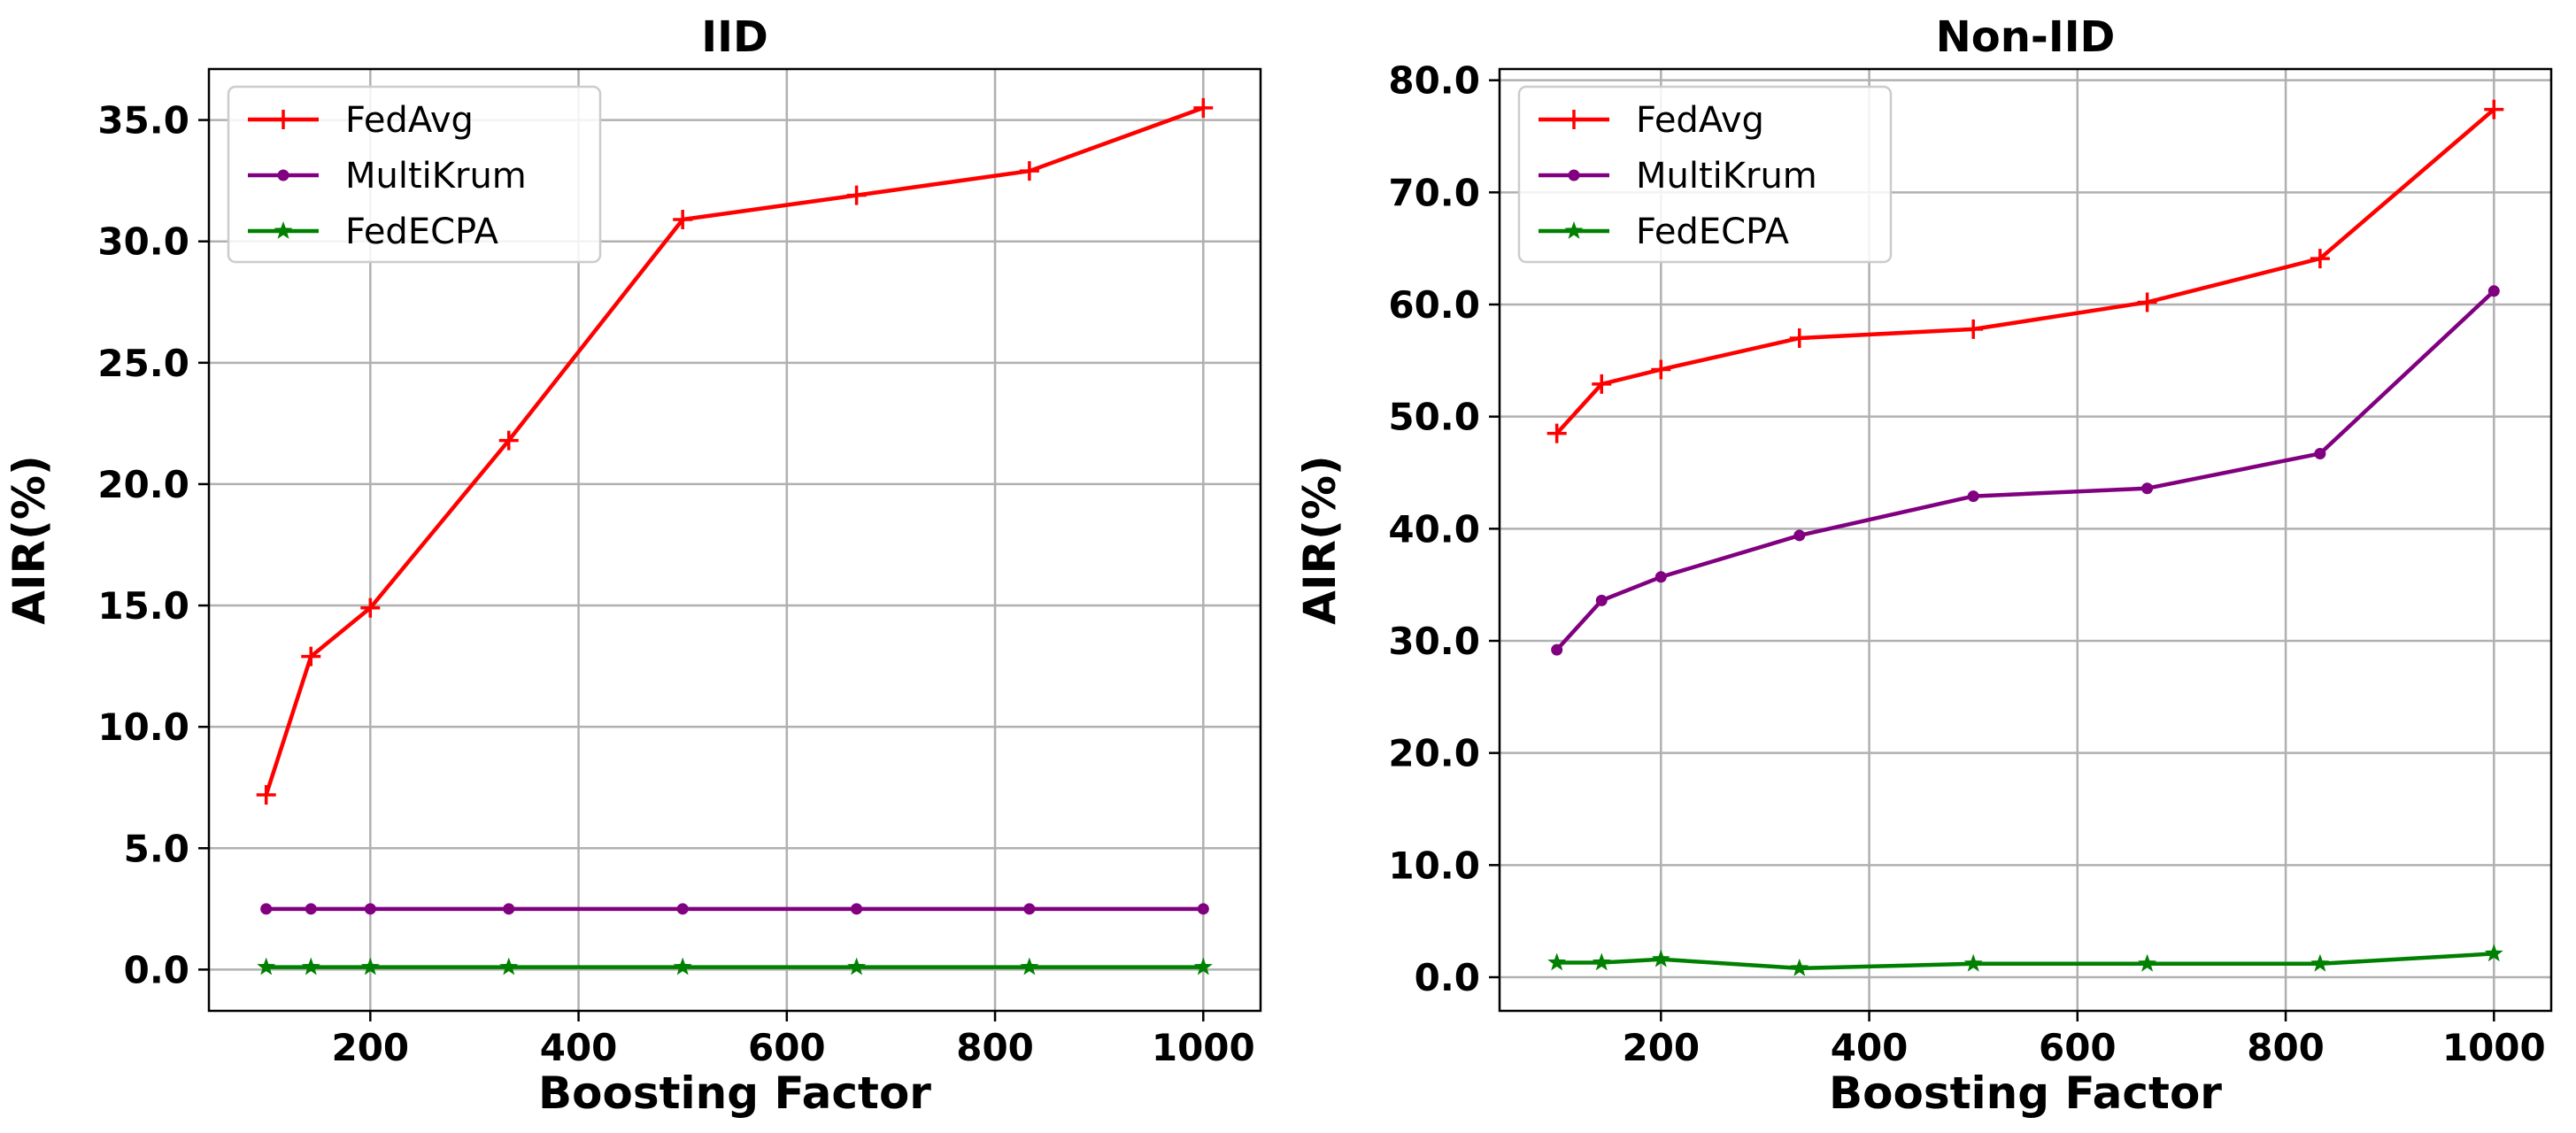 This screenshot has height=1133, width=2576. Describe the element at coordinates (156, 848) in the screenshot. I see `y-tick-label: 5.0` at that location.